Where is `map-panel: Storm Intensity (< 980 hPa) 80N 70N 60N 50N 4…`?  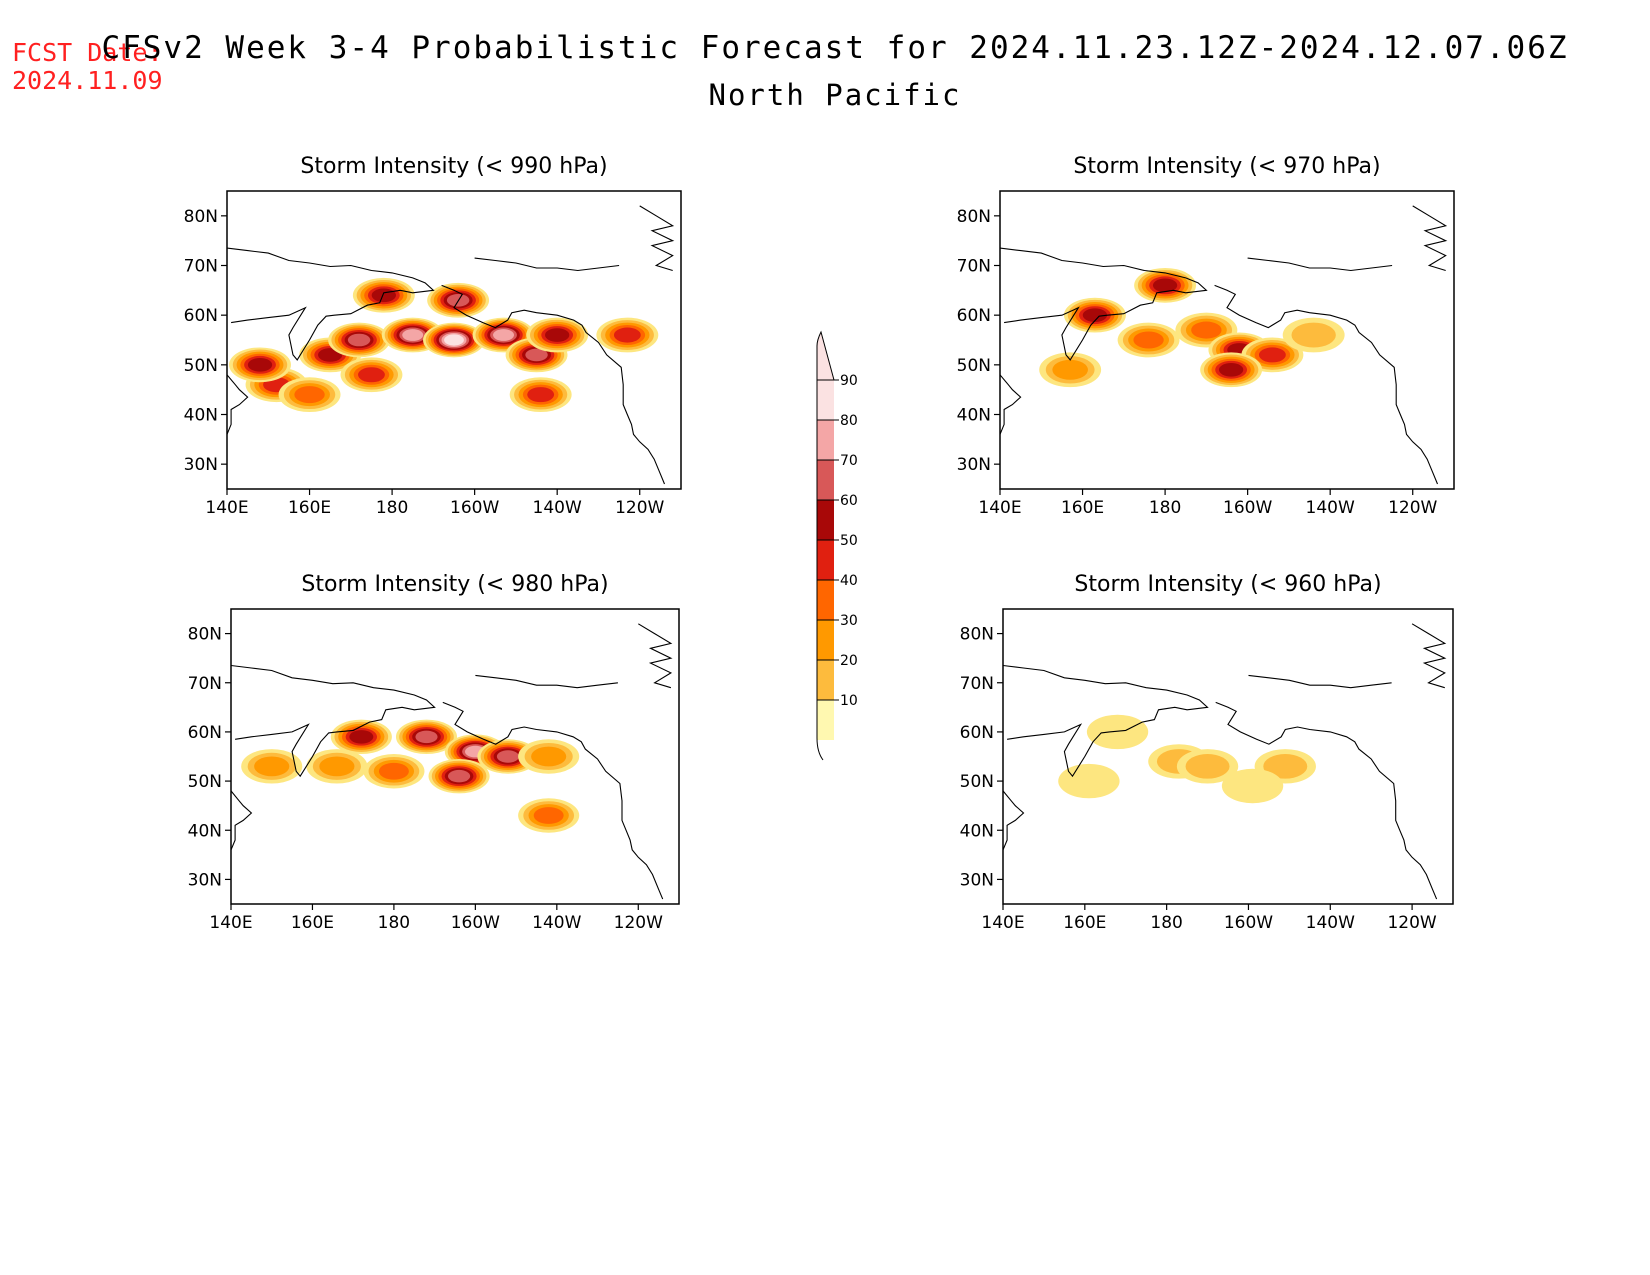 map-panel: Storm Intensity (< 980 hPa) 80N 70N 60N 50N 4… is located at coordinates (434, 752).